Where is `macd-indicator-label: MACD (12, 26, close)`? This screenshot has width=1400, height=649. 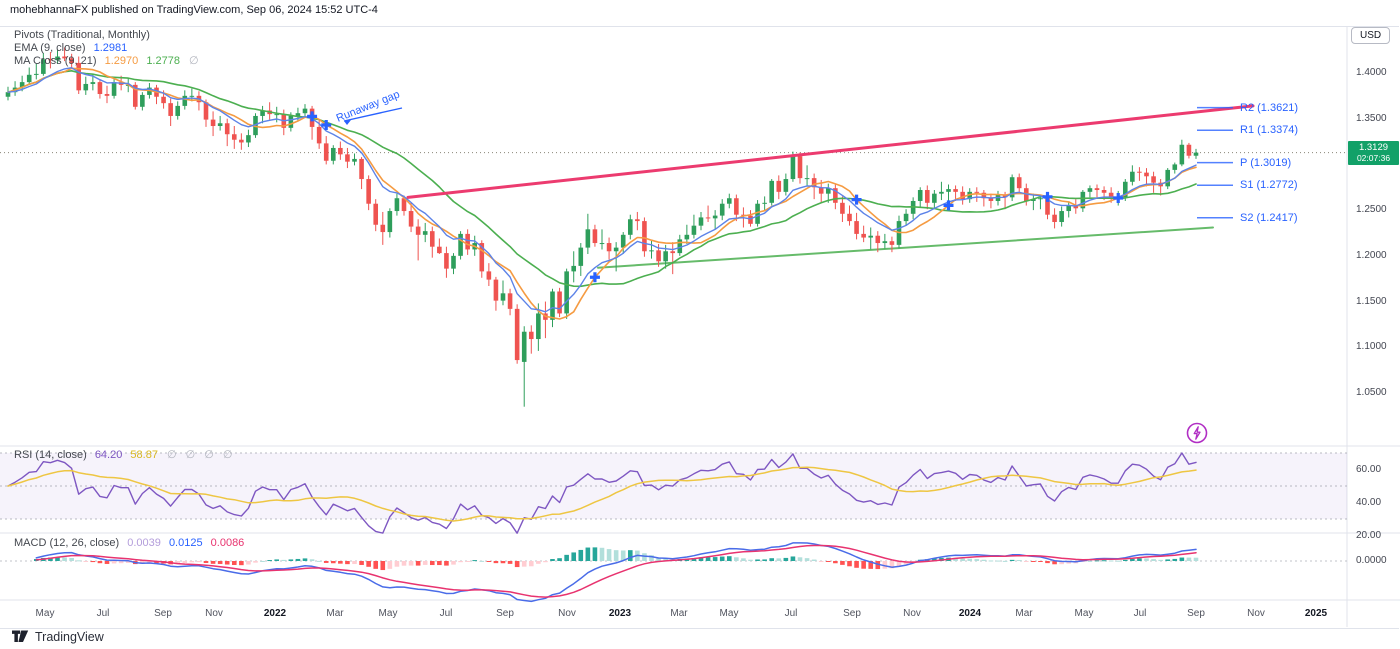
macd-indicator-label: MACD (12, 26, close) is located at coordinates (67, 543).